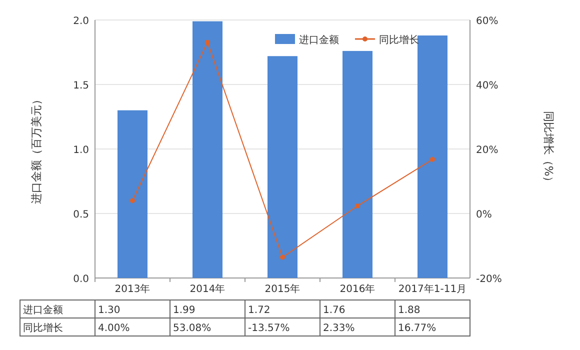 The width and height of the screenshot is (580, 350). I want to click on text: 进口金额, so click(43, 310).